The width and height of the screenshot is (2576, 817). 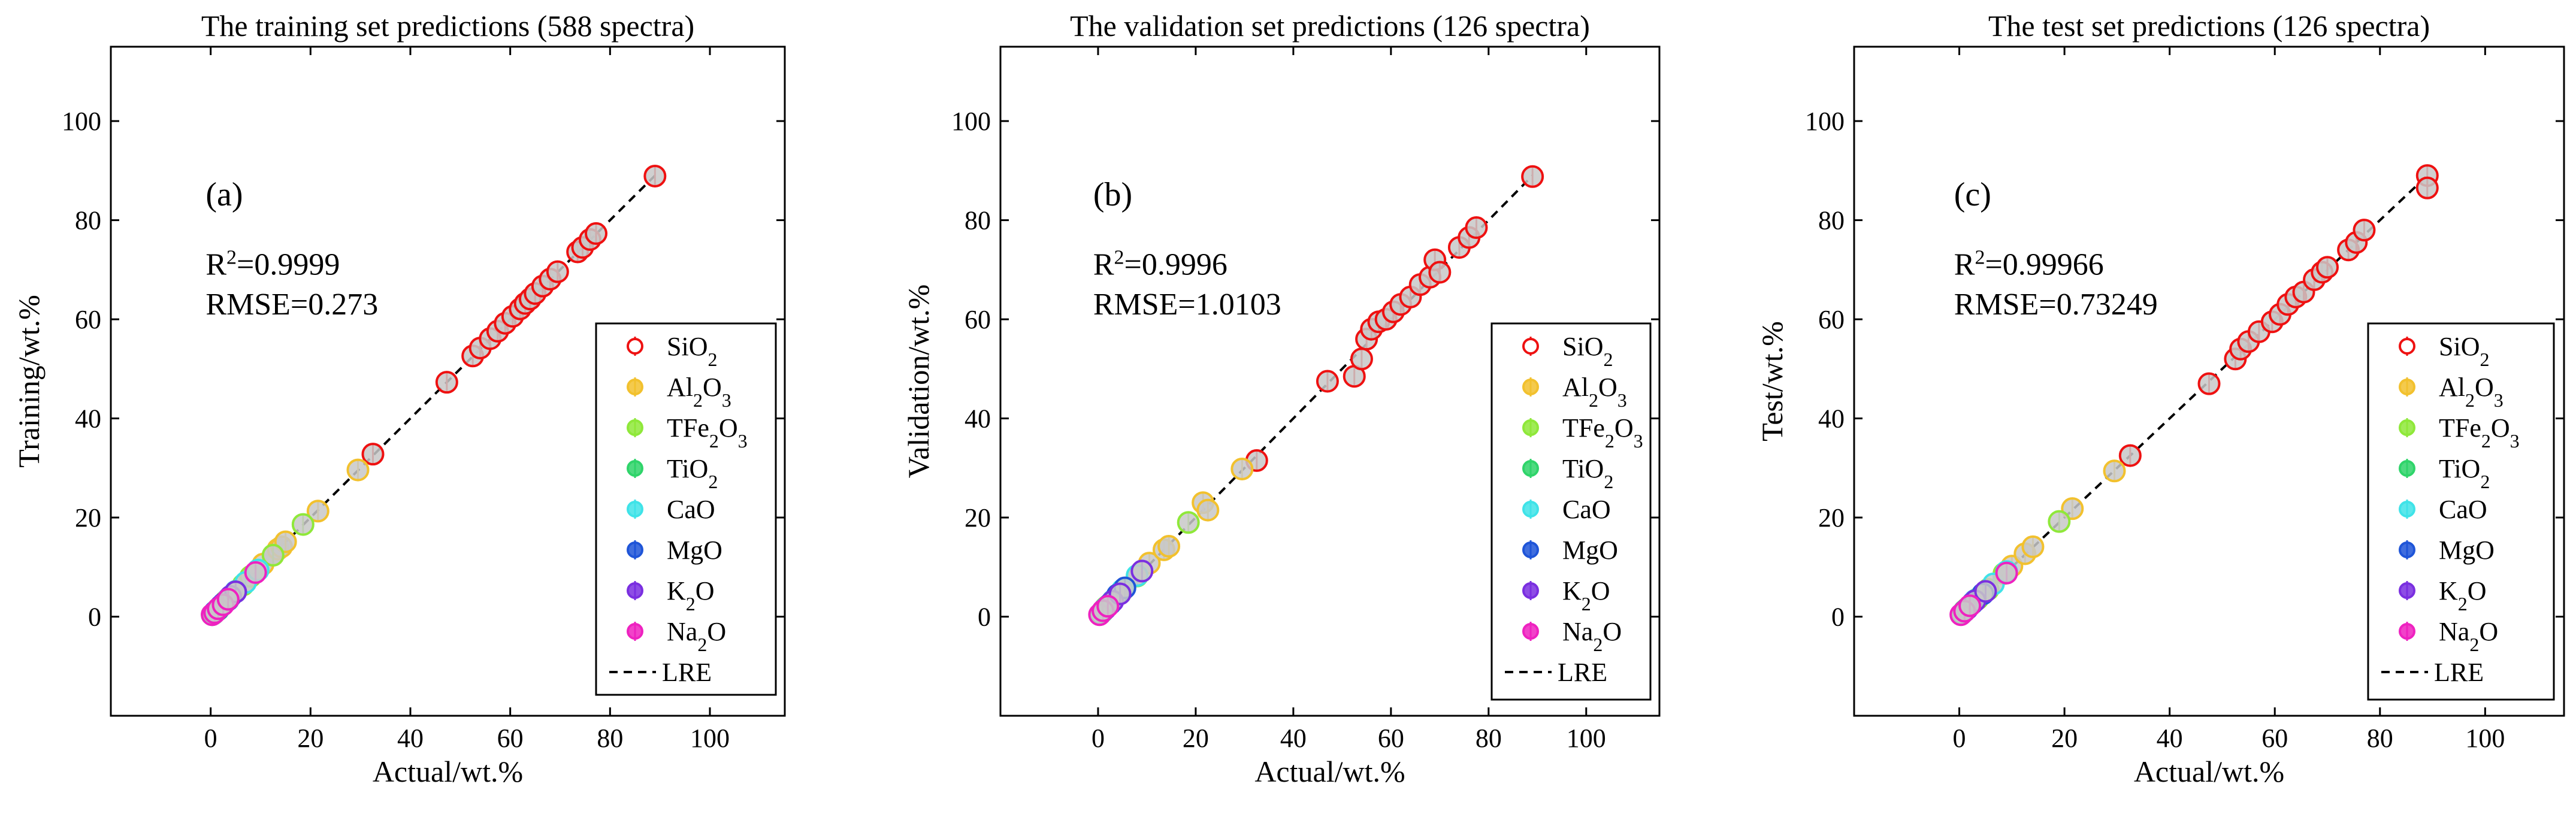 I want to click on legend-entry-label: CaO, so click(x=691, y=510).